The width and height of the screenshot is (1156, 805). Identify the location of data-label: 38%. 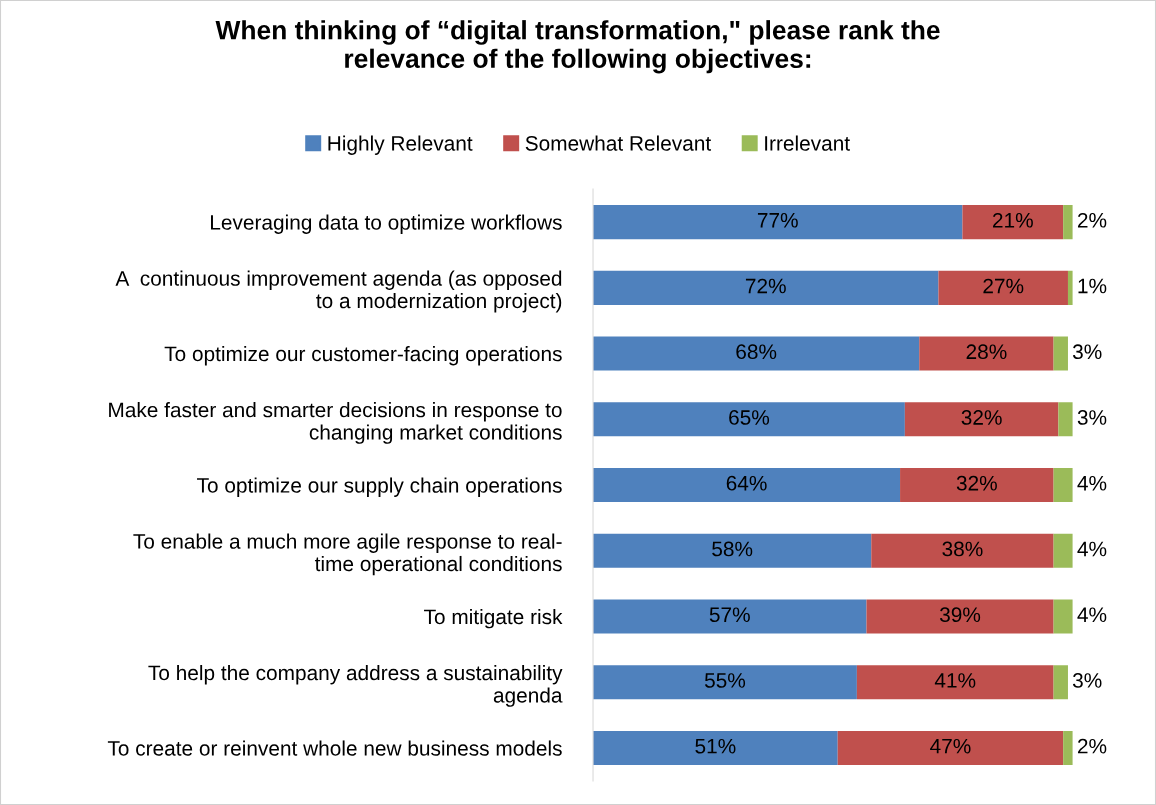
(962, 549).